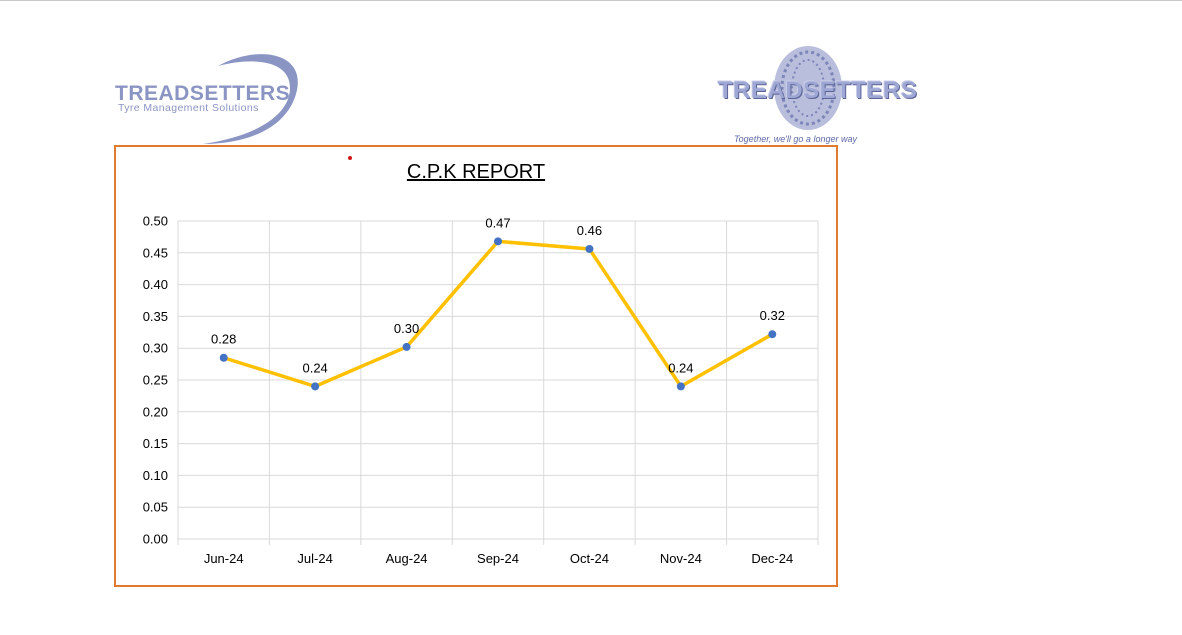 The height and width of the screenshot is (635, 1182). Describe the element at coordinates (188, 108) in the screenshot. I see `logo-left-subtitle: Tyre Management Solutions` at that location.